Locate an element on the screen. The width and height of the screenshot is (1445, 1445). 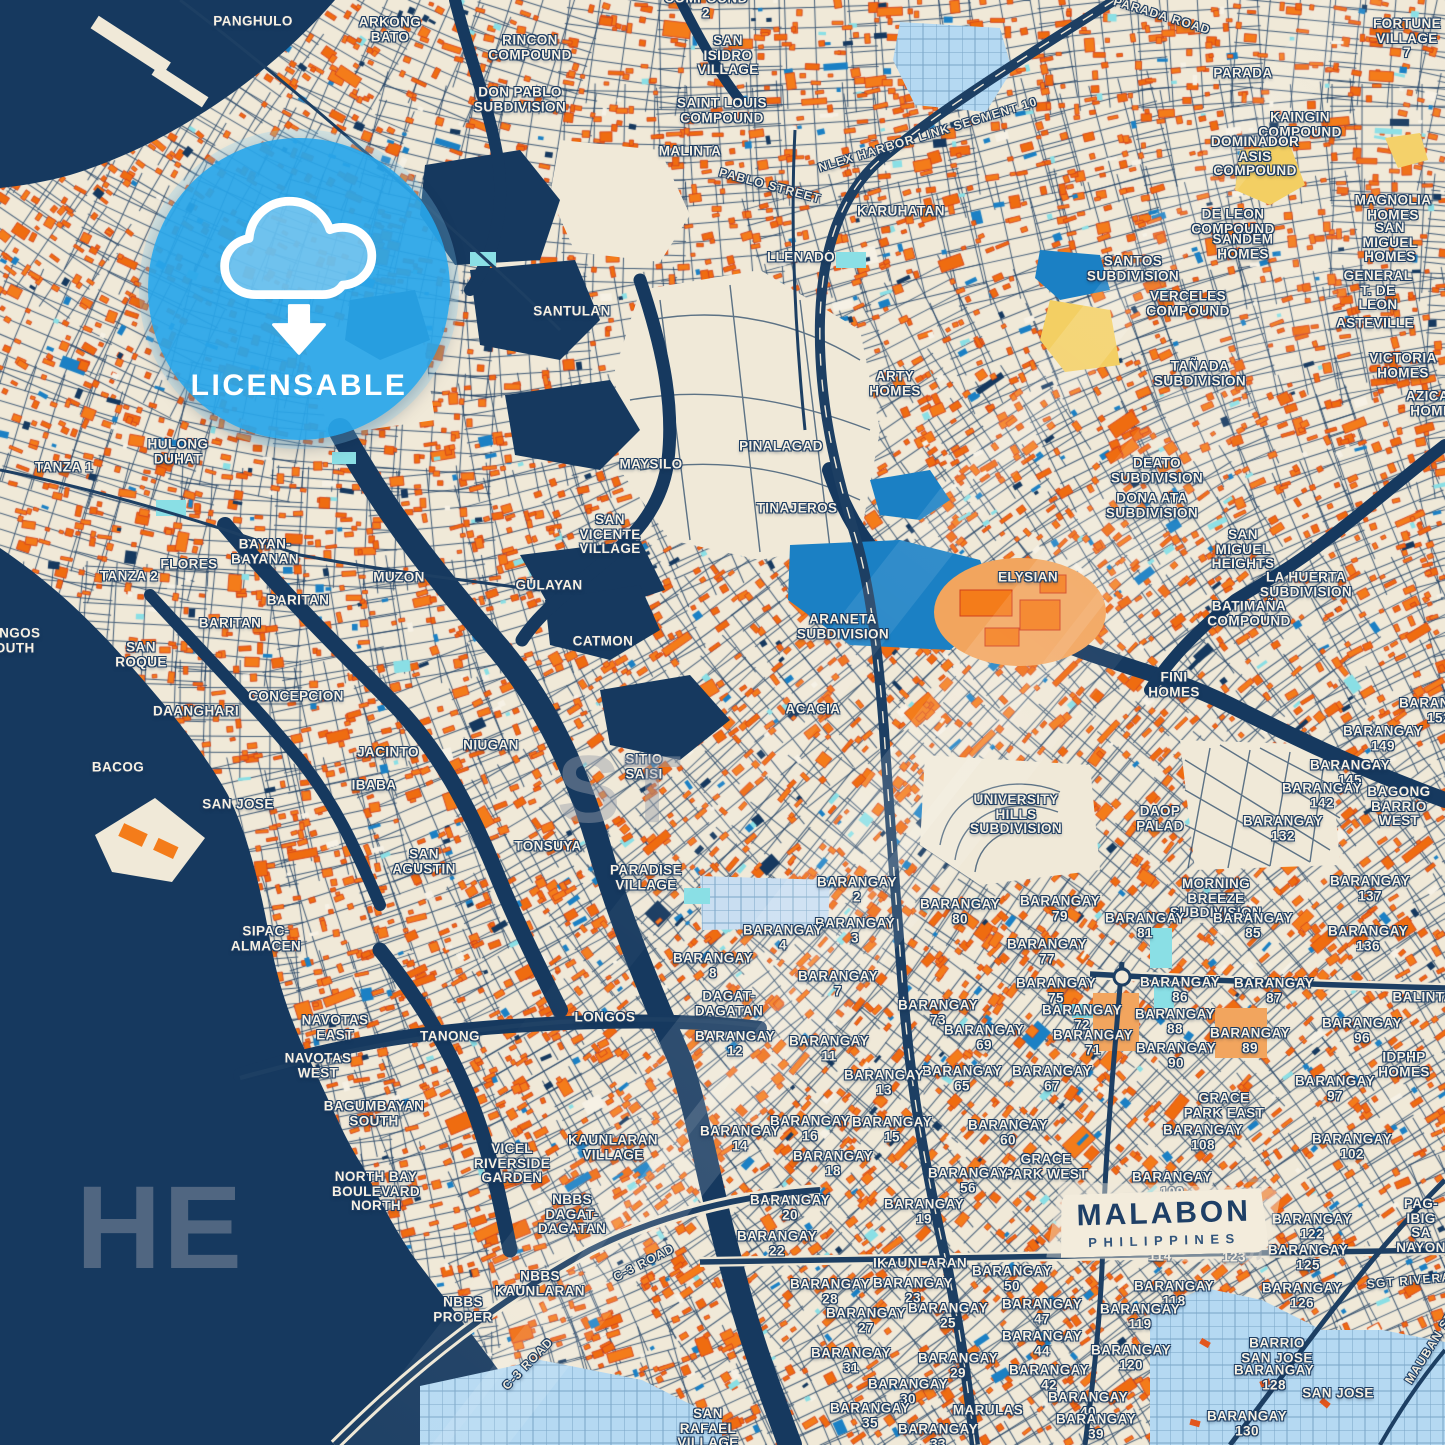
city-title-banner: MALABON PHILIPPINES is located at coordinates (1164, 1223).